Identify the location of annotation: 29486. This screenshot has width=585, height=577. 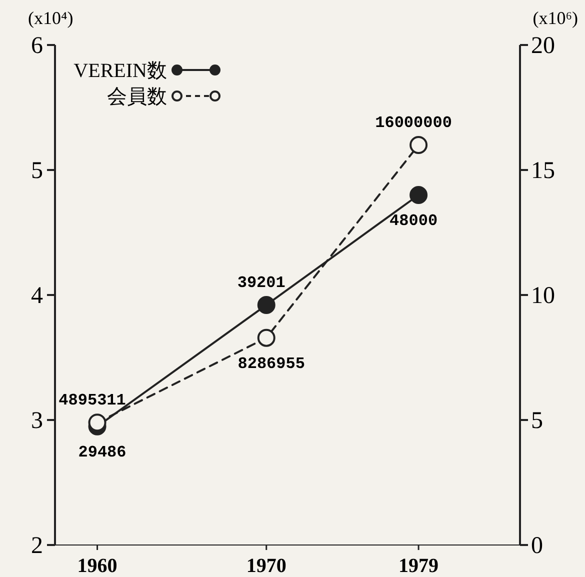
(102, 452).